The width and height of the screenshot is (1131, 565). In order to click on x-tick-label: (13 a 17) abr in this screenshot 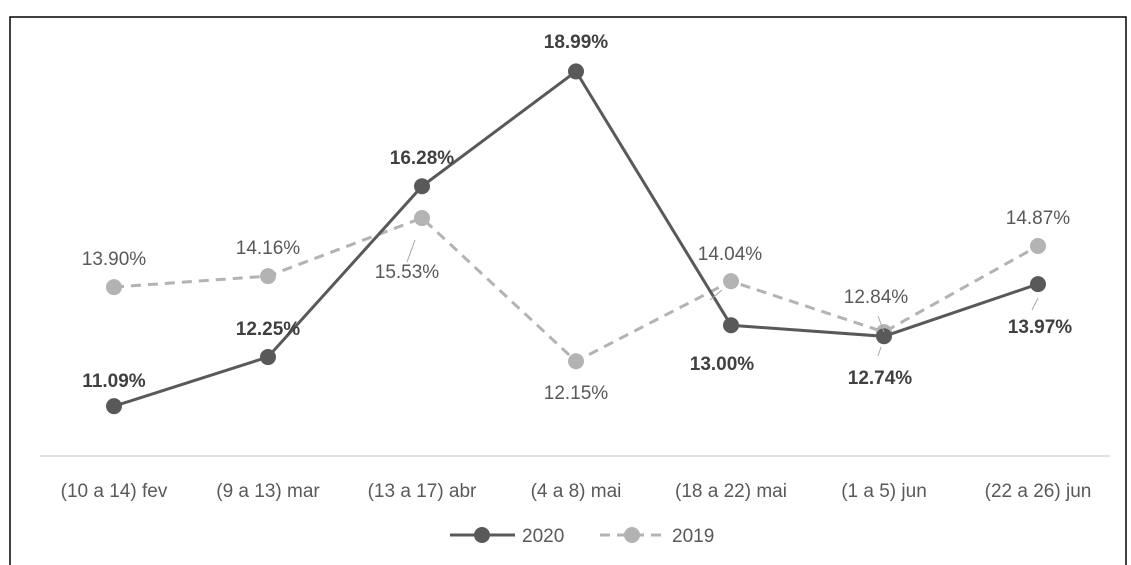, I will do `click(422, 491)`.